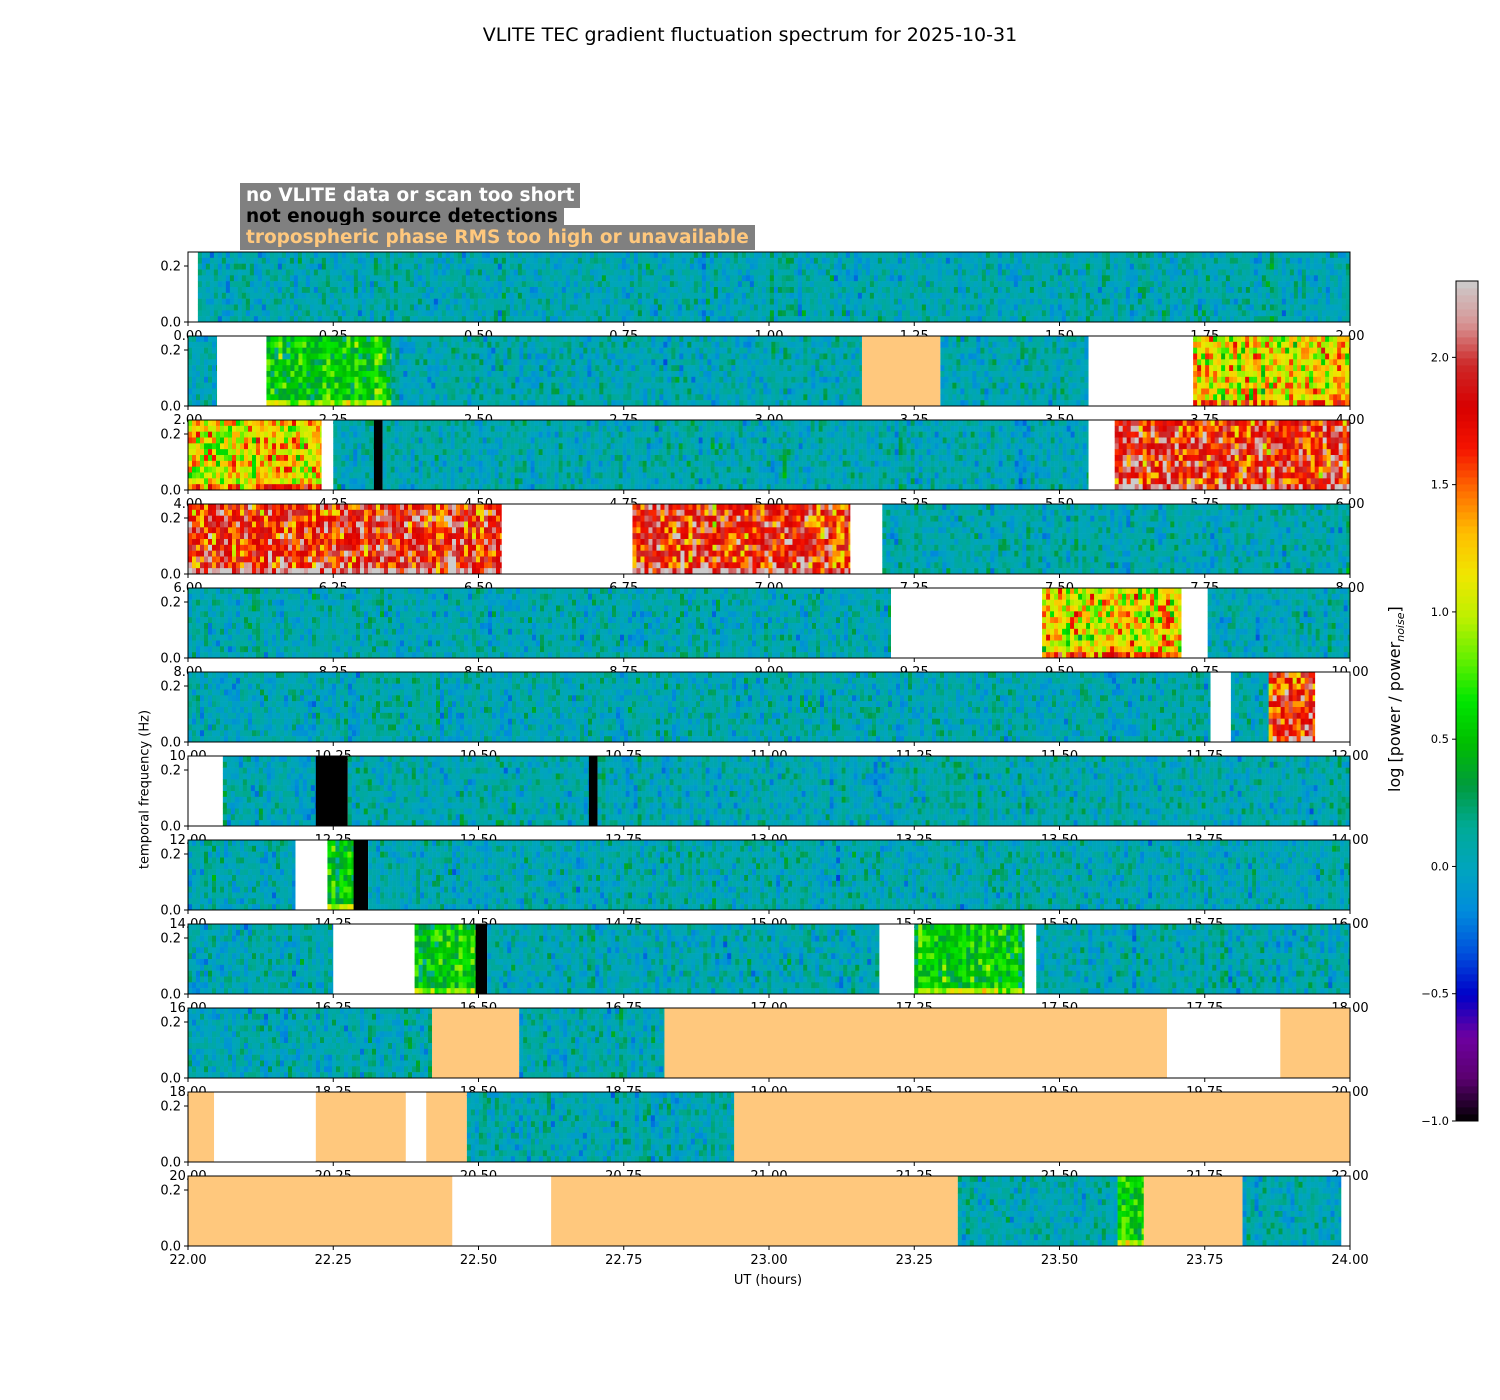 The width and height of the screenshot is (1500, 1400). I want to click on x-tick-label: 22.50, so click(478, 1260).